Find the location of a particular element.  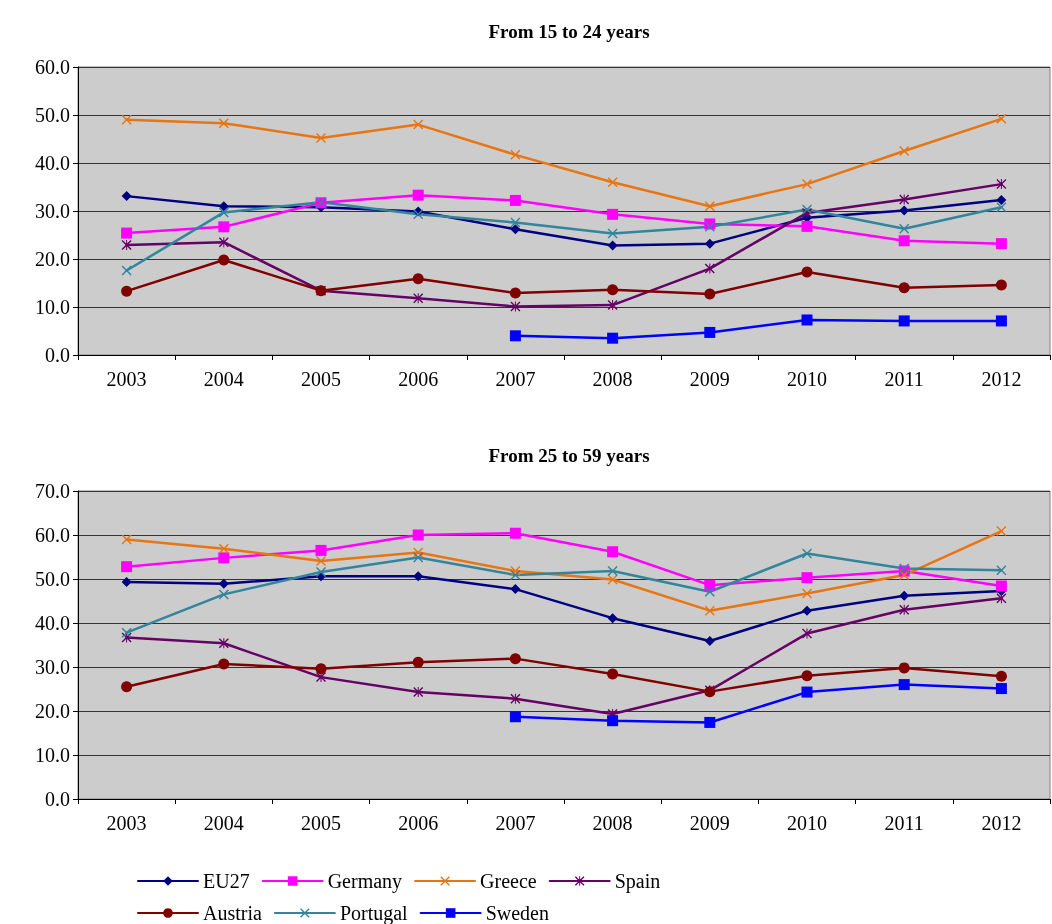

legend-label: Greece is located at coordinates (508, 881).